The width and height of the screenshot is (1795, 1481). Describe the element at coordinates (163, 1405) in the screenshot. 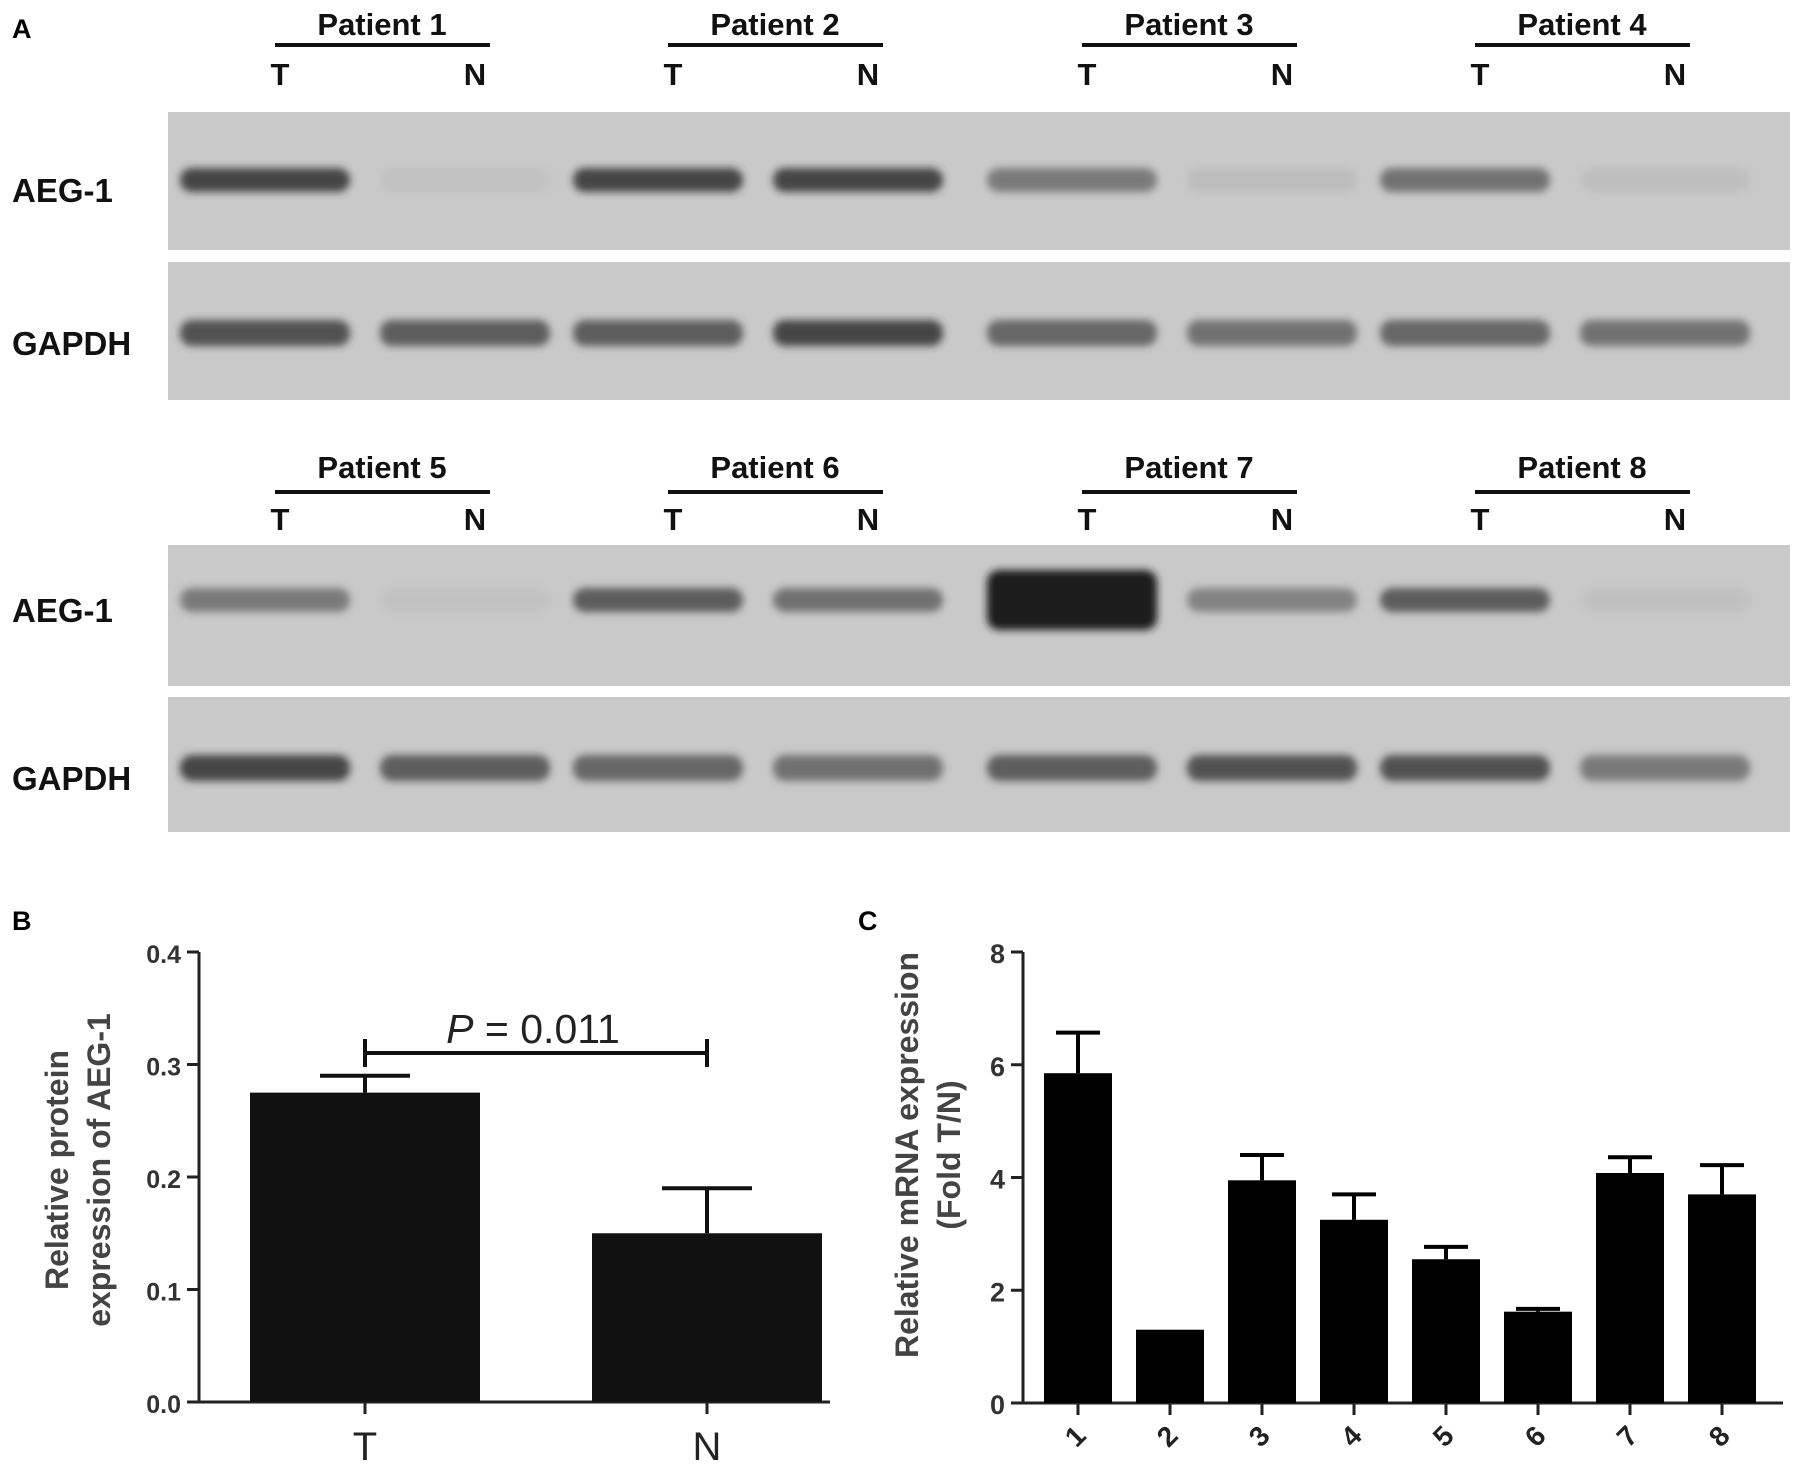

I see `y-tick-label: 0.0` at that location.